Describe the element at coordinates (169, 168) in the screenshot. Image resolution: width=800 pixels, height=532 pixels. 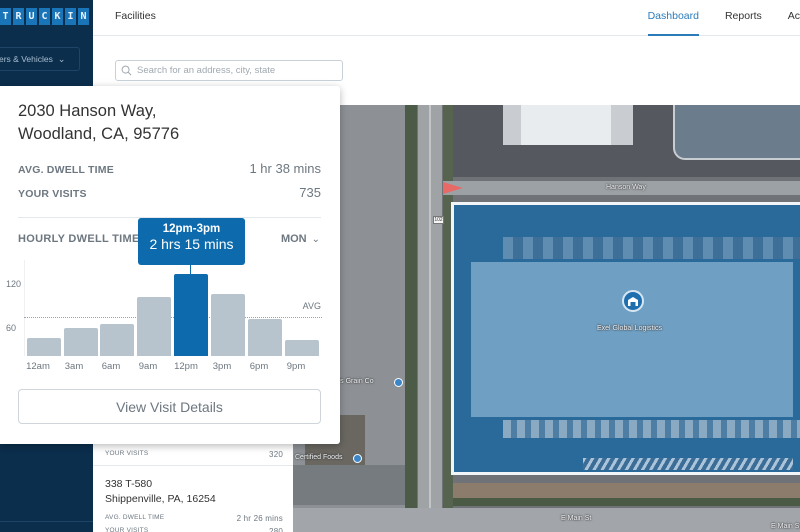
I see `avg-dwell-row: AVG. DWELL TIME 1 hr 38 mins` at that location.